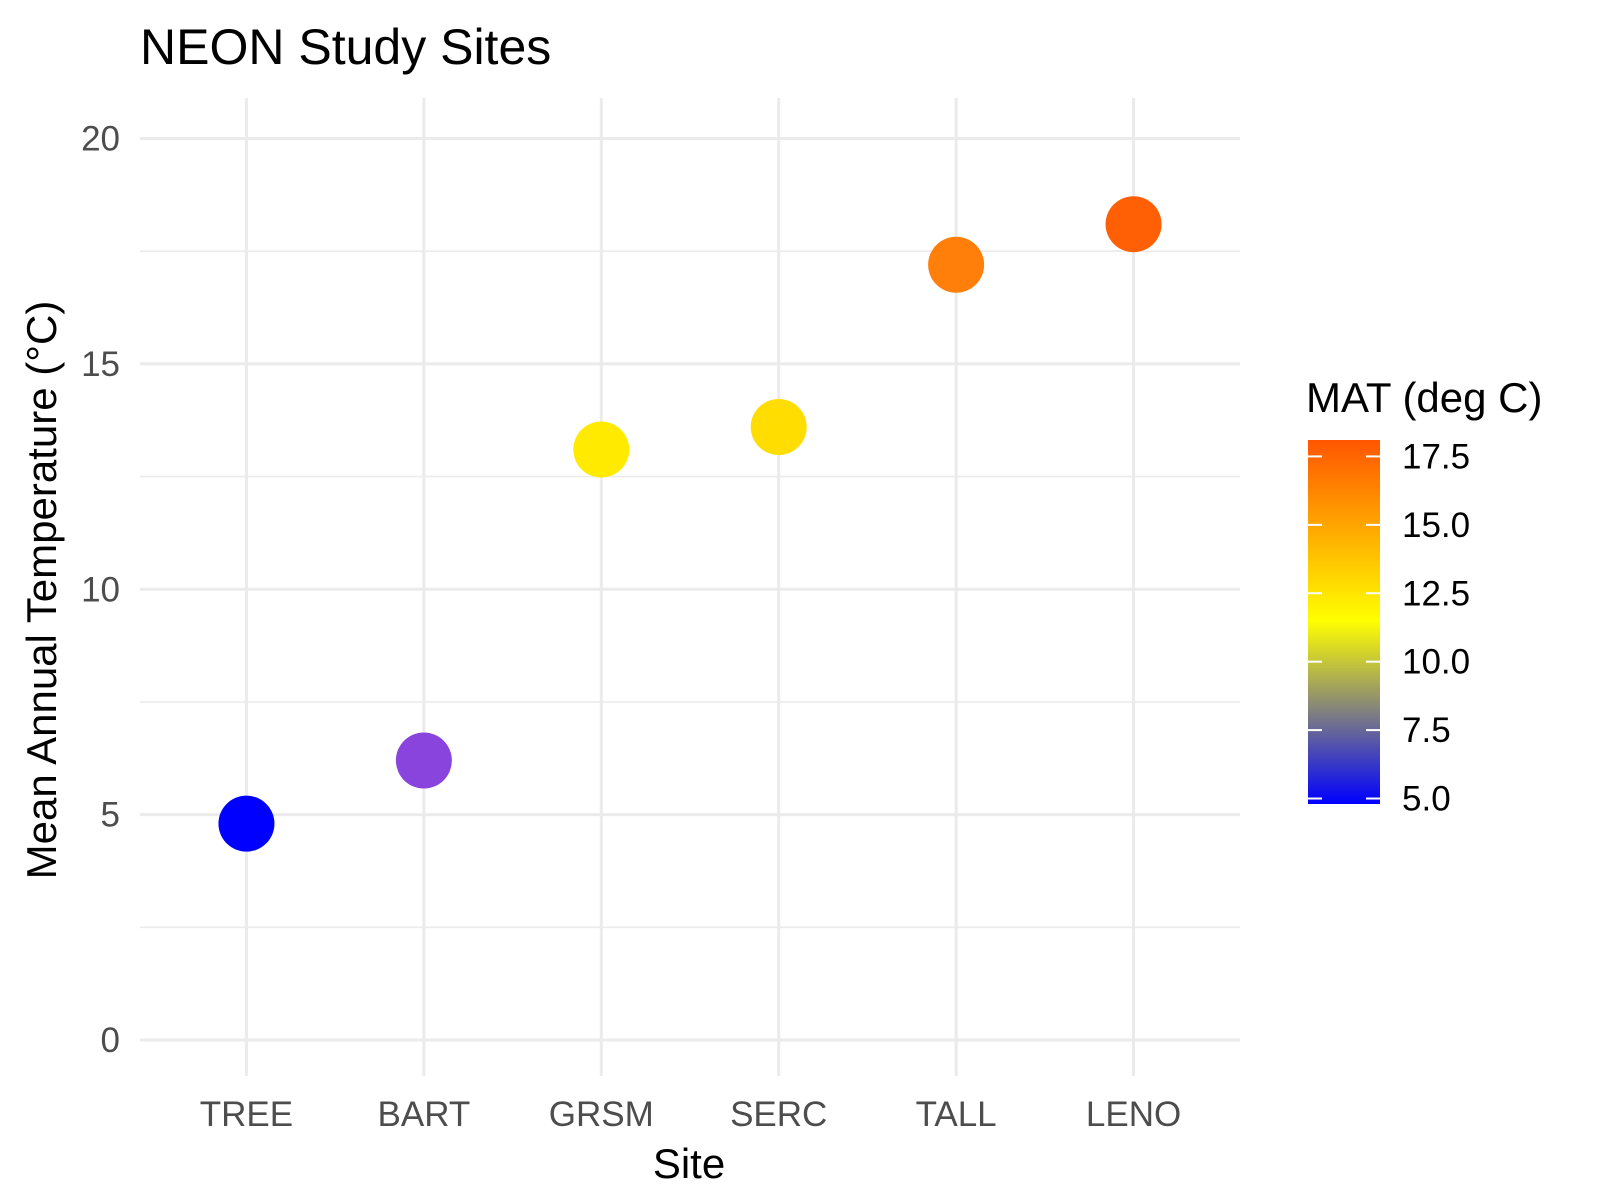 This screenshot has width=1600, height=1200. I want to click on x-axis-title: Site, so click(689, 1163).